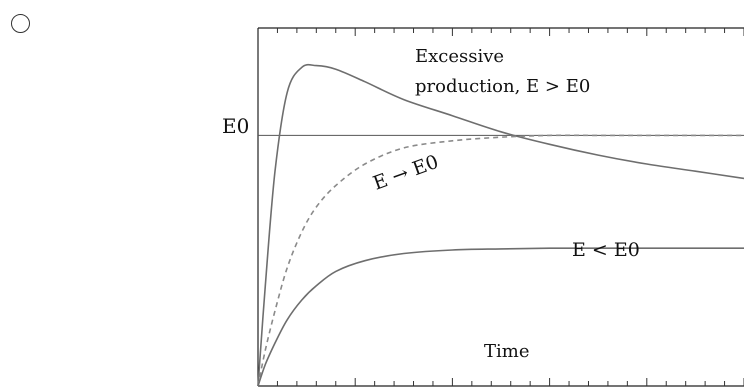 The image size is (744, 392). I want to click on annotation-below: E < E0, so click(606, 250).